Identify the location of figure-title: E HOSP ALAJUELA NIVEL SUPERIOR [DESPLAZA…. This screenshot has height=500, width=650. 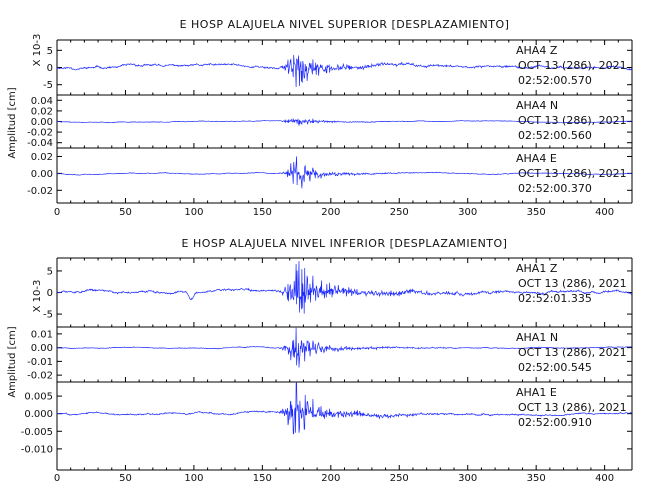
(345, 24).